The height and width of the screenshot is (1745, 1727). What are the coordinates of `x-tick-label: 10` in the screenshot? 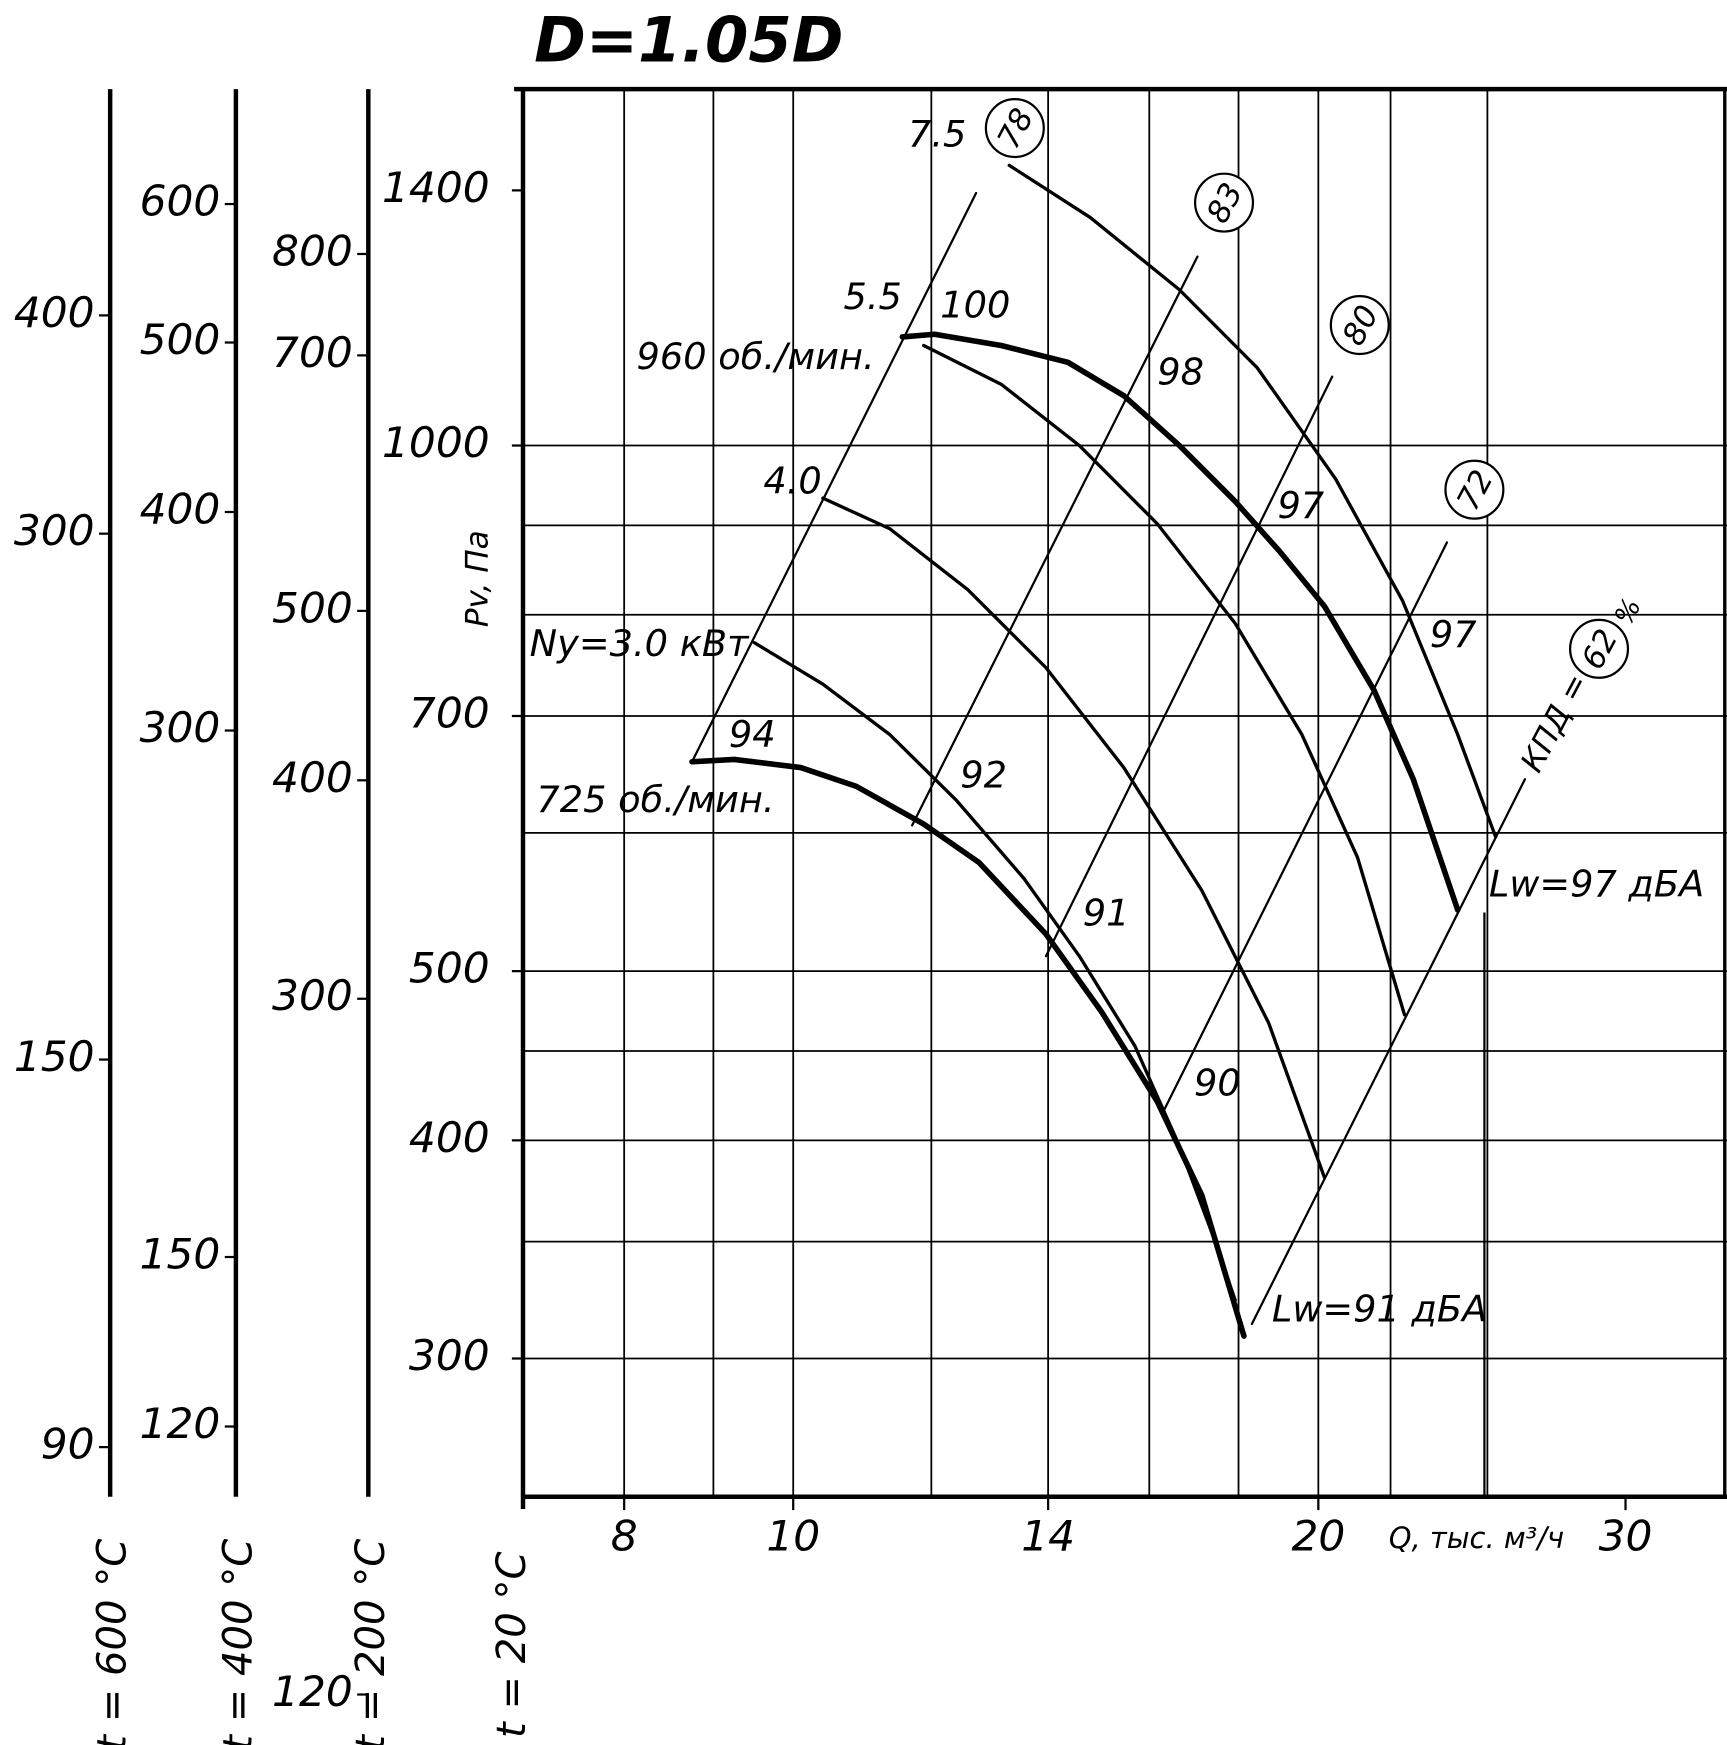 It's located at (793, 1536).